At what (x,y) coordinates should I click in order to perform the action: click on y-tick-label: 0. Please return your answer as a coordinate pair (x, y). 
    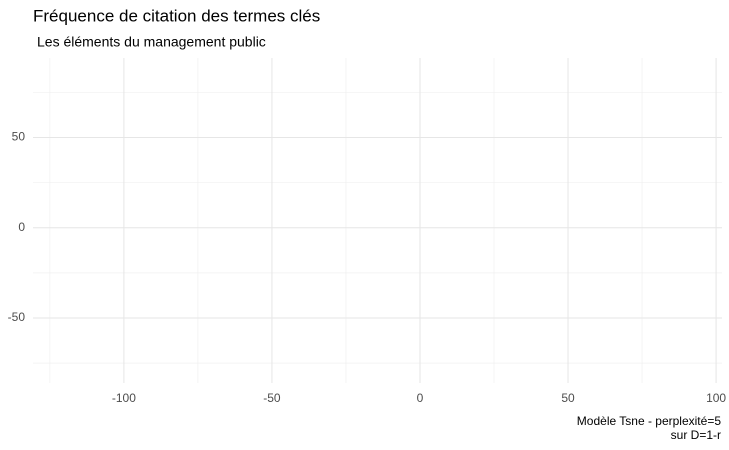
    Looking at the image, I should click on (21, 227).